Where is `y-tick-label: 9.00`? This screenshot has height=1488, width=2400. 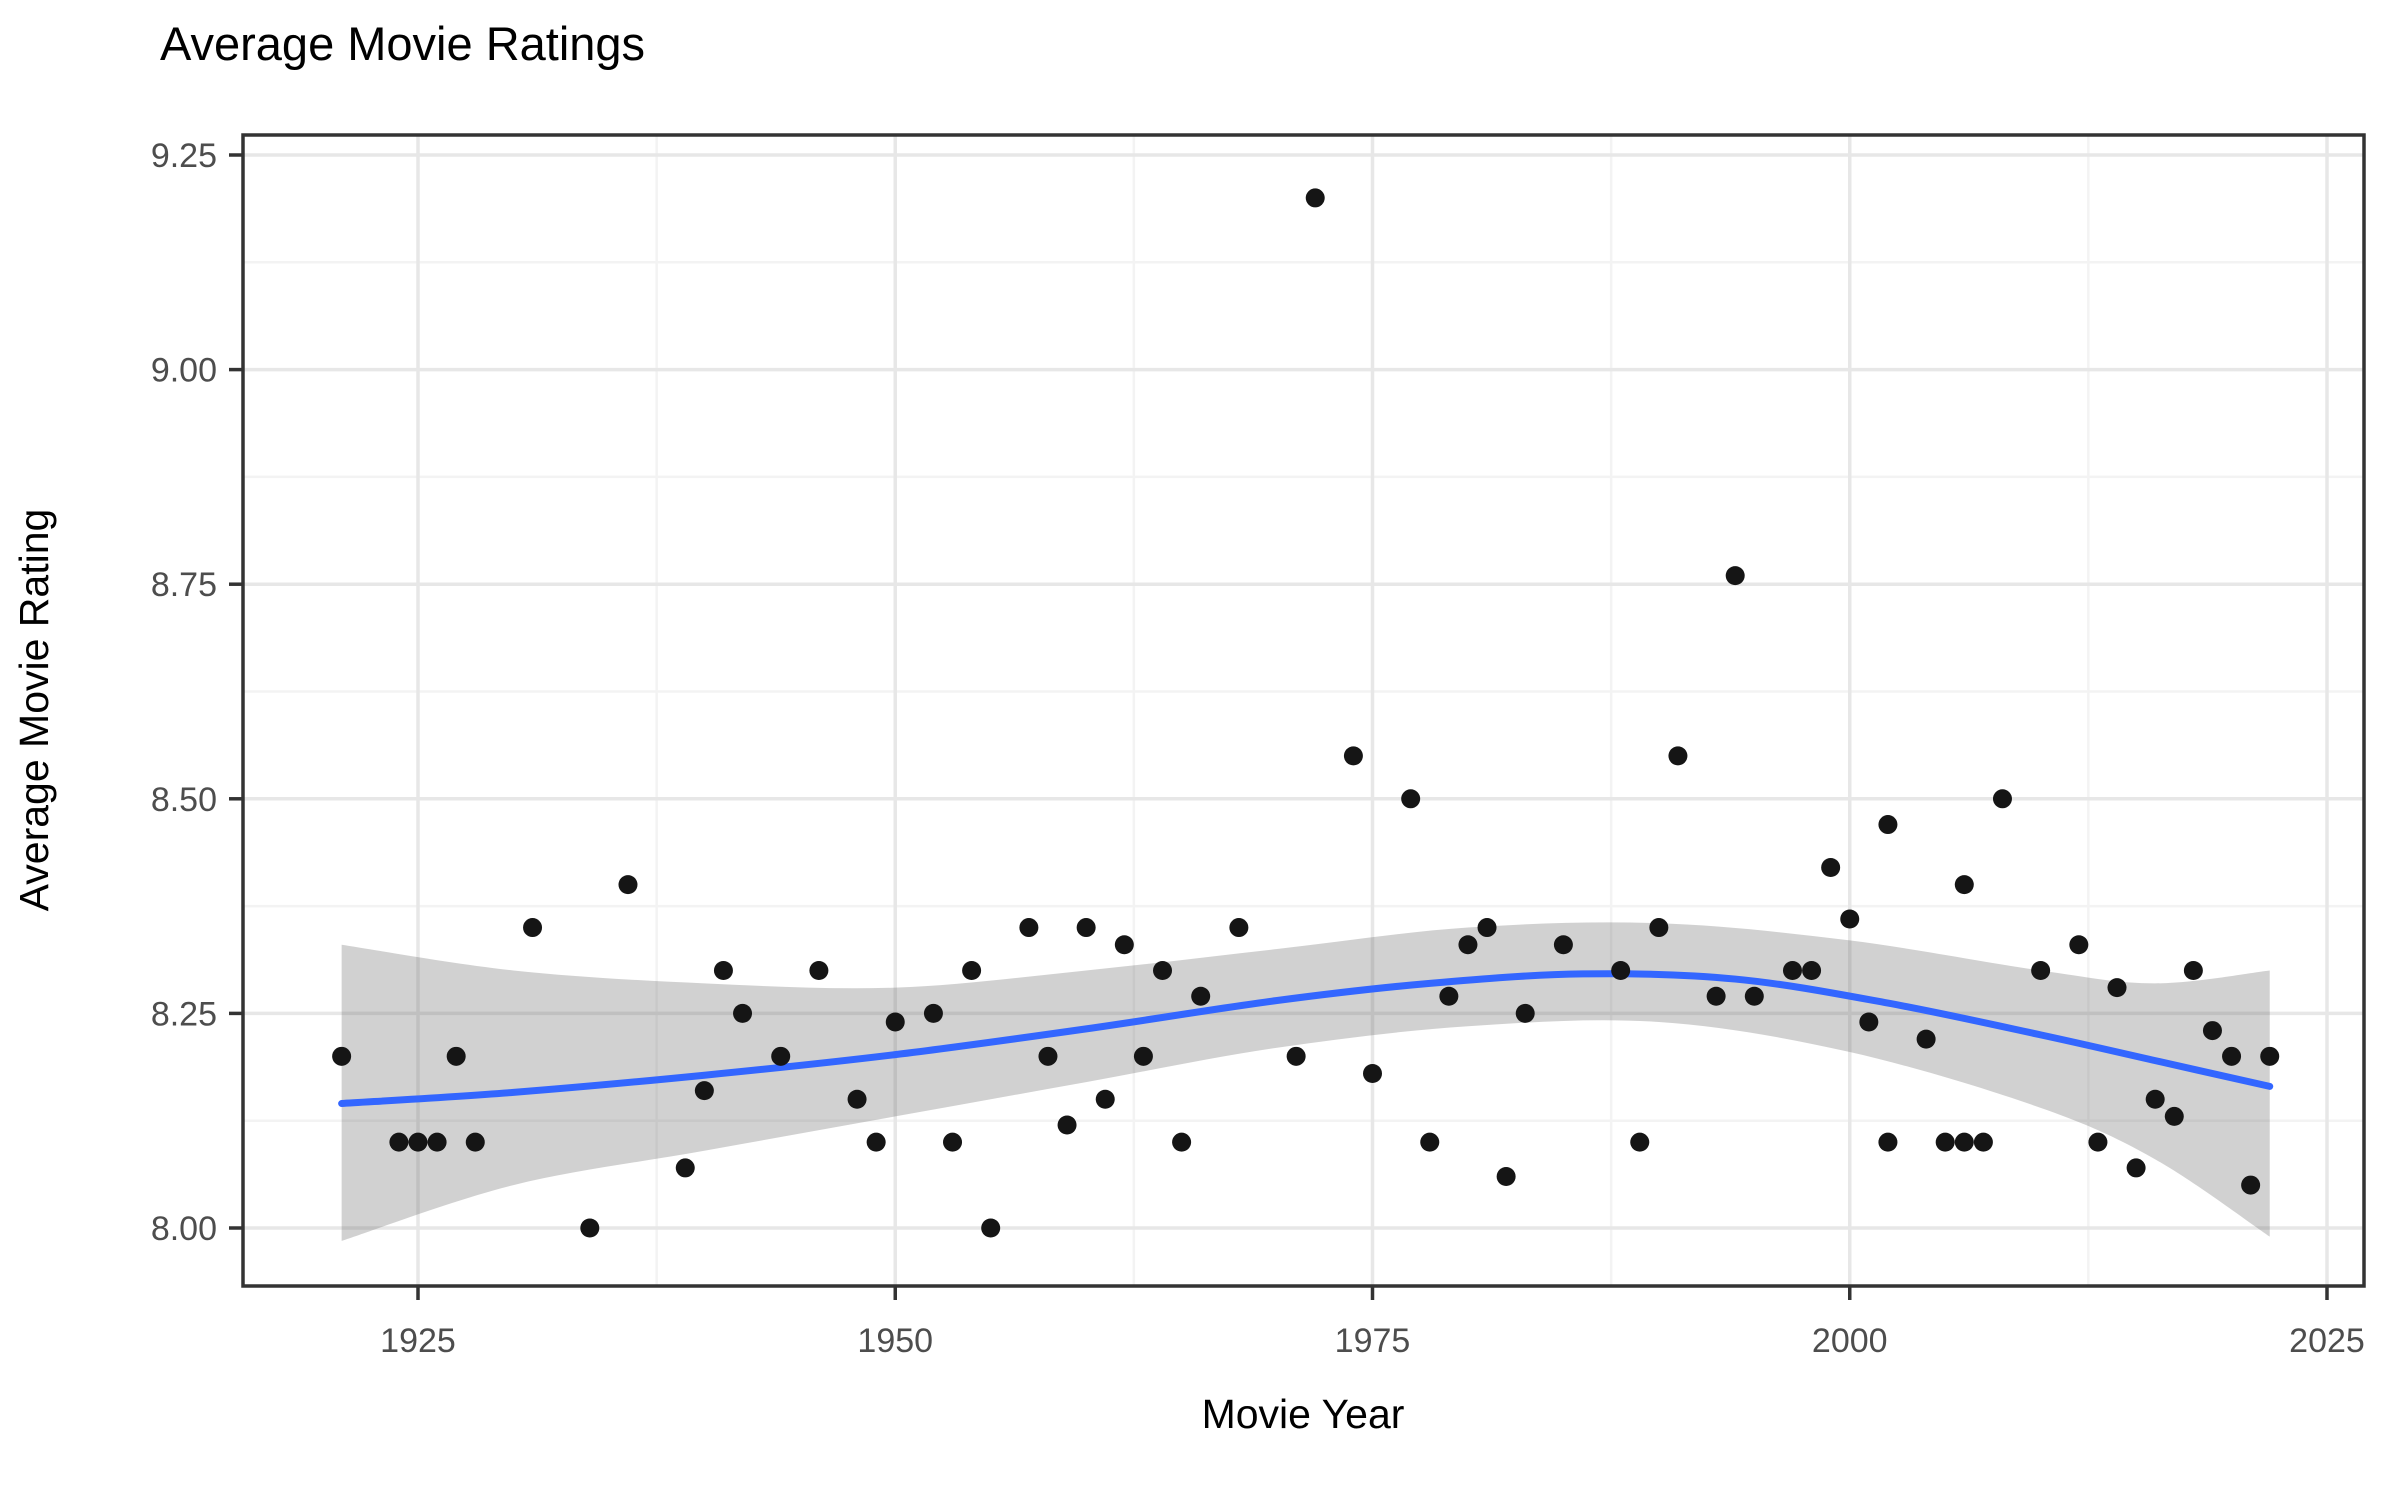 y-tick-label: 9.00 is located at coordinates (184, 371).